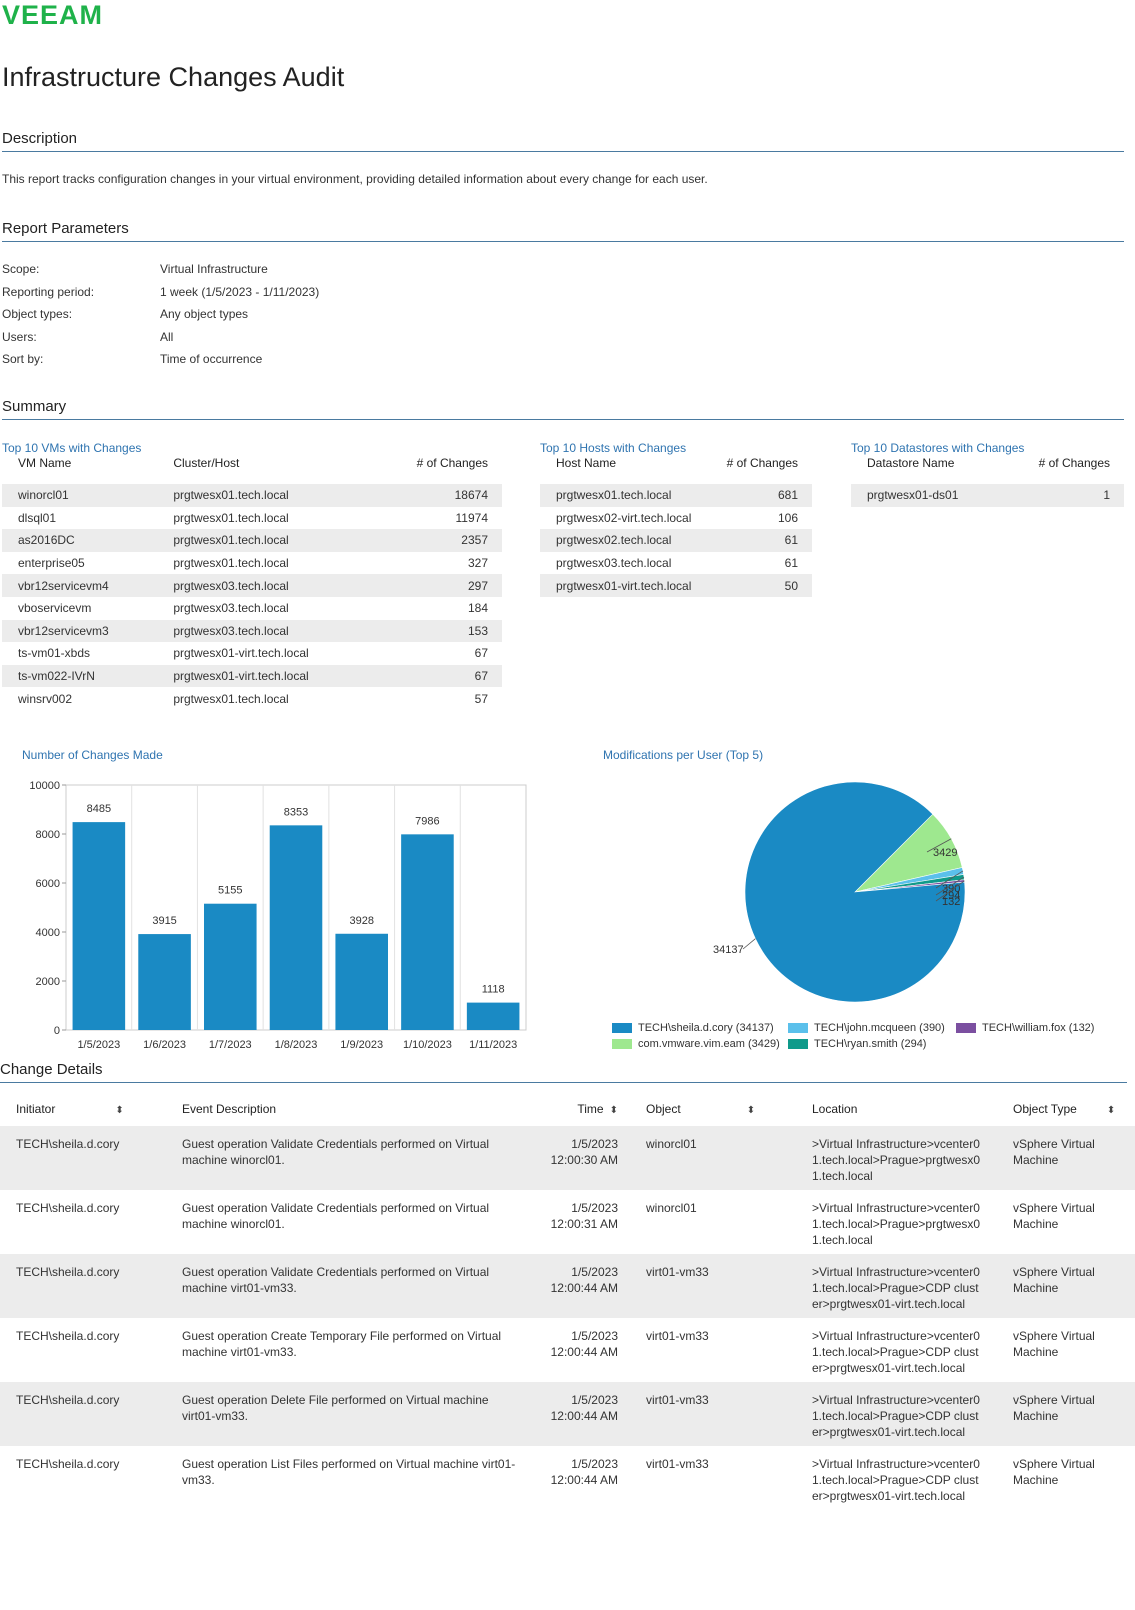 The width and height of the screenshot is (1135, 1610). What do you see at coordinates (230, 1045) in the screenshot?
I see `x-tick-label: 1/7/2023` at bounding box center [230, 1045].